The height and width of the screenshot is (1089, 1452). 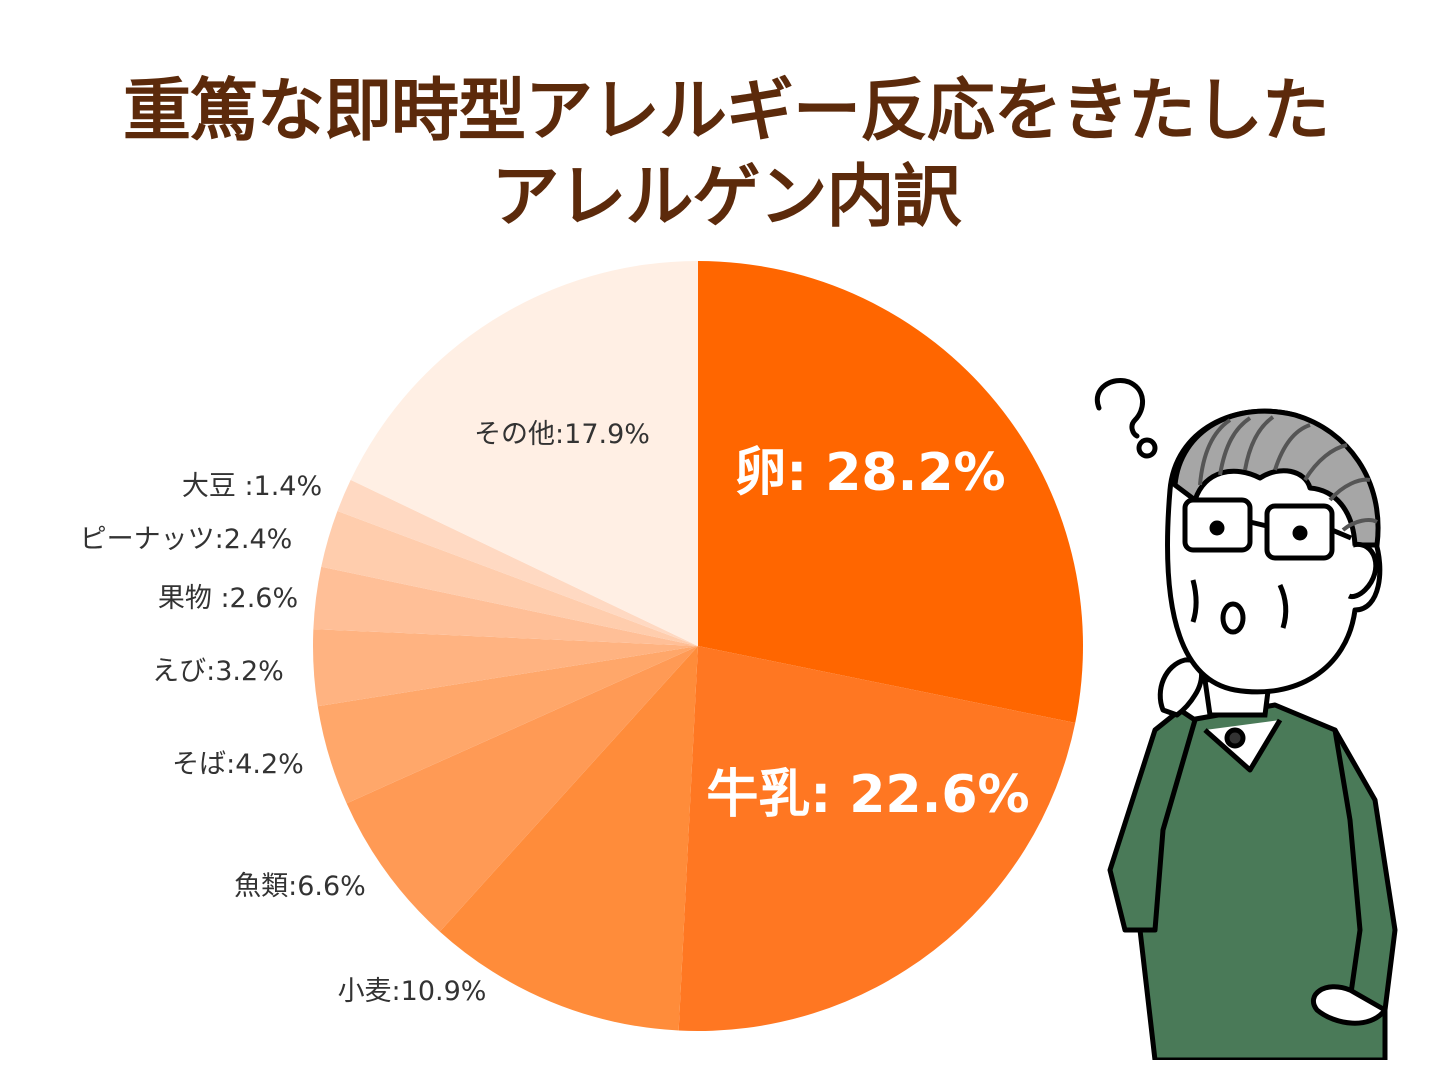 I want to click on slice-label-5: そば:4.2%, so click(x=238, y=764).